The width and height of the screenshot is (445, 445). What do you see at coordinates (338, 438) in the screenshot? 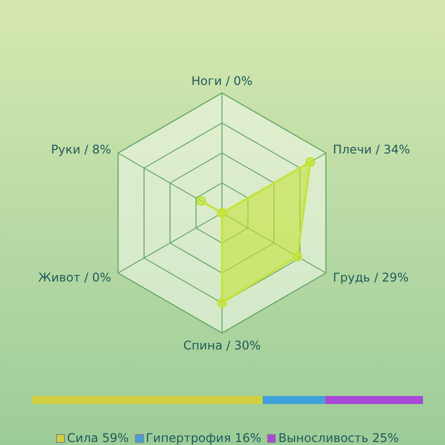
I see `legend-label: Выносливость 25%` at bounding box center [338, 438].